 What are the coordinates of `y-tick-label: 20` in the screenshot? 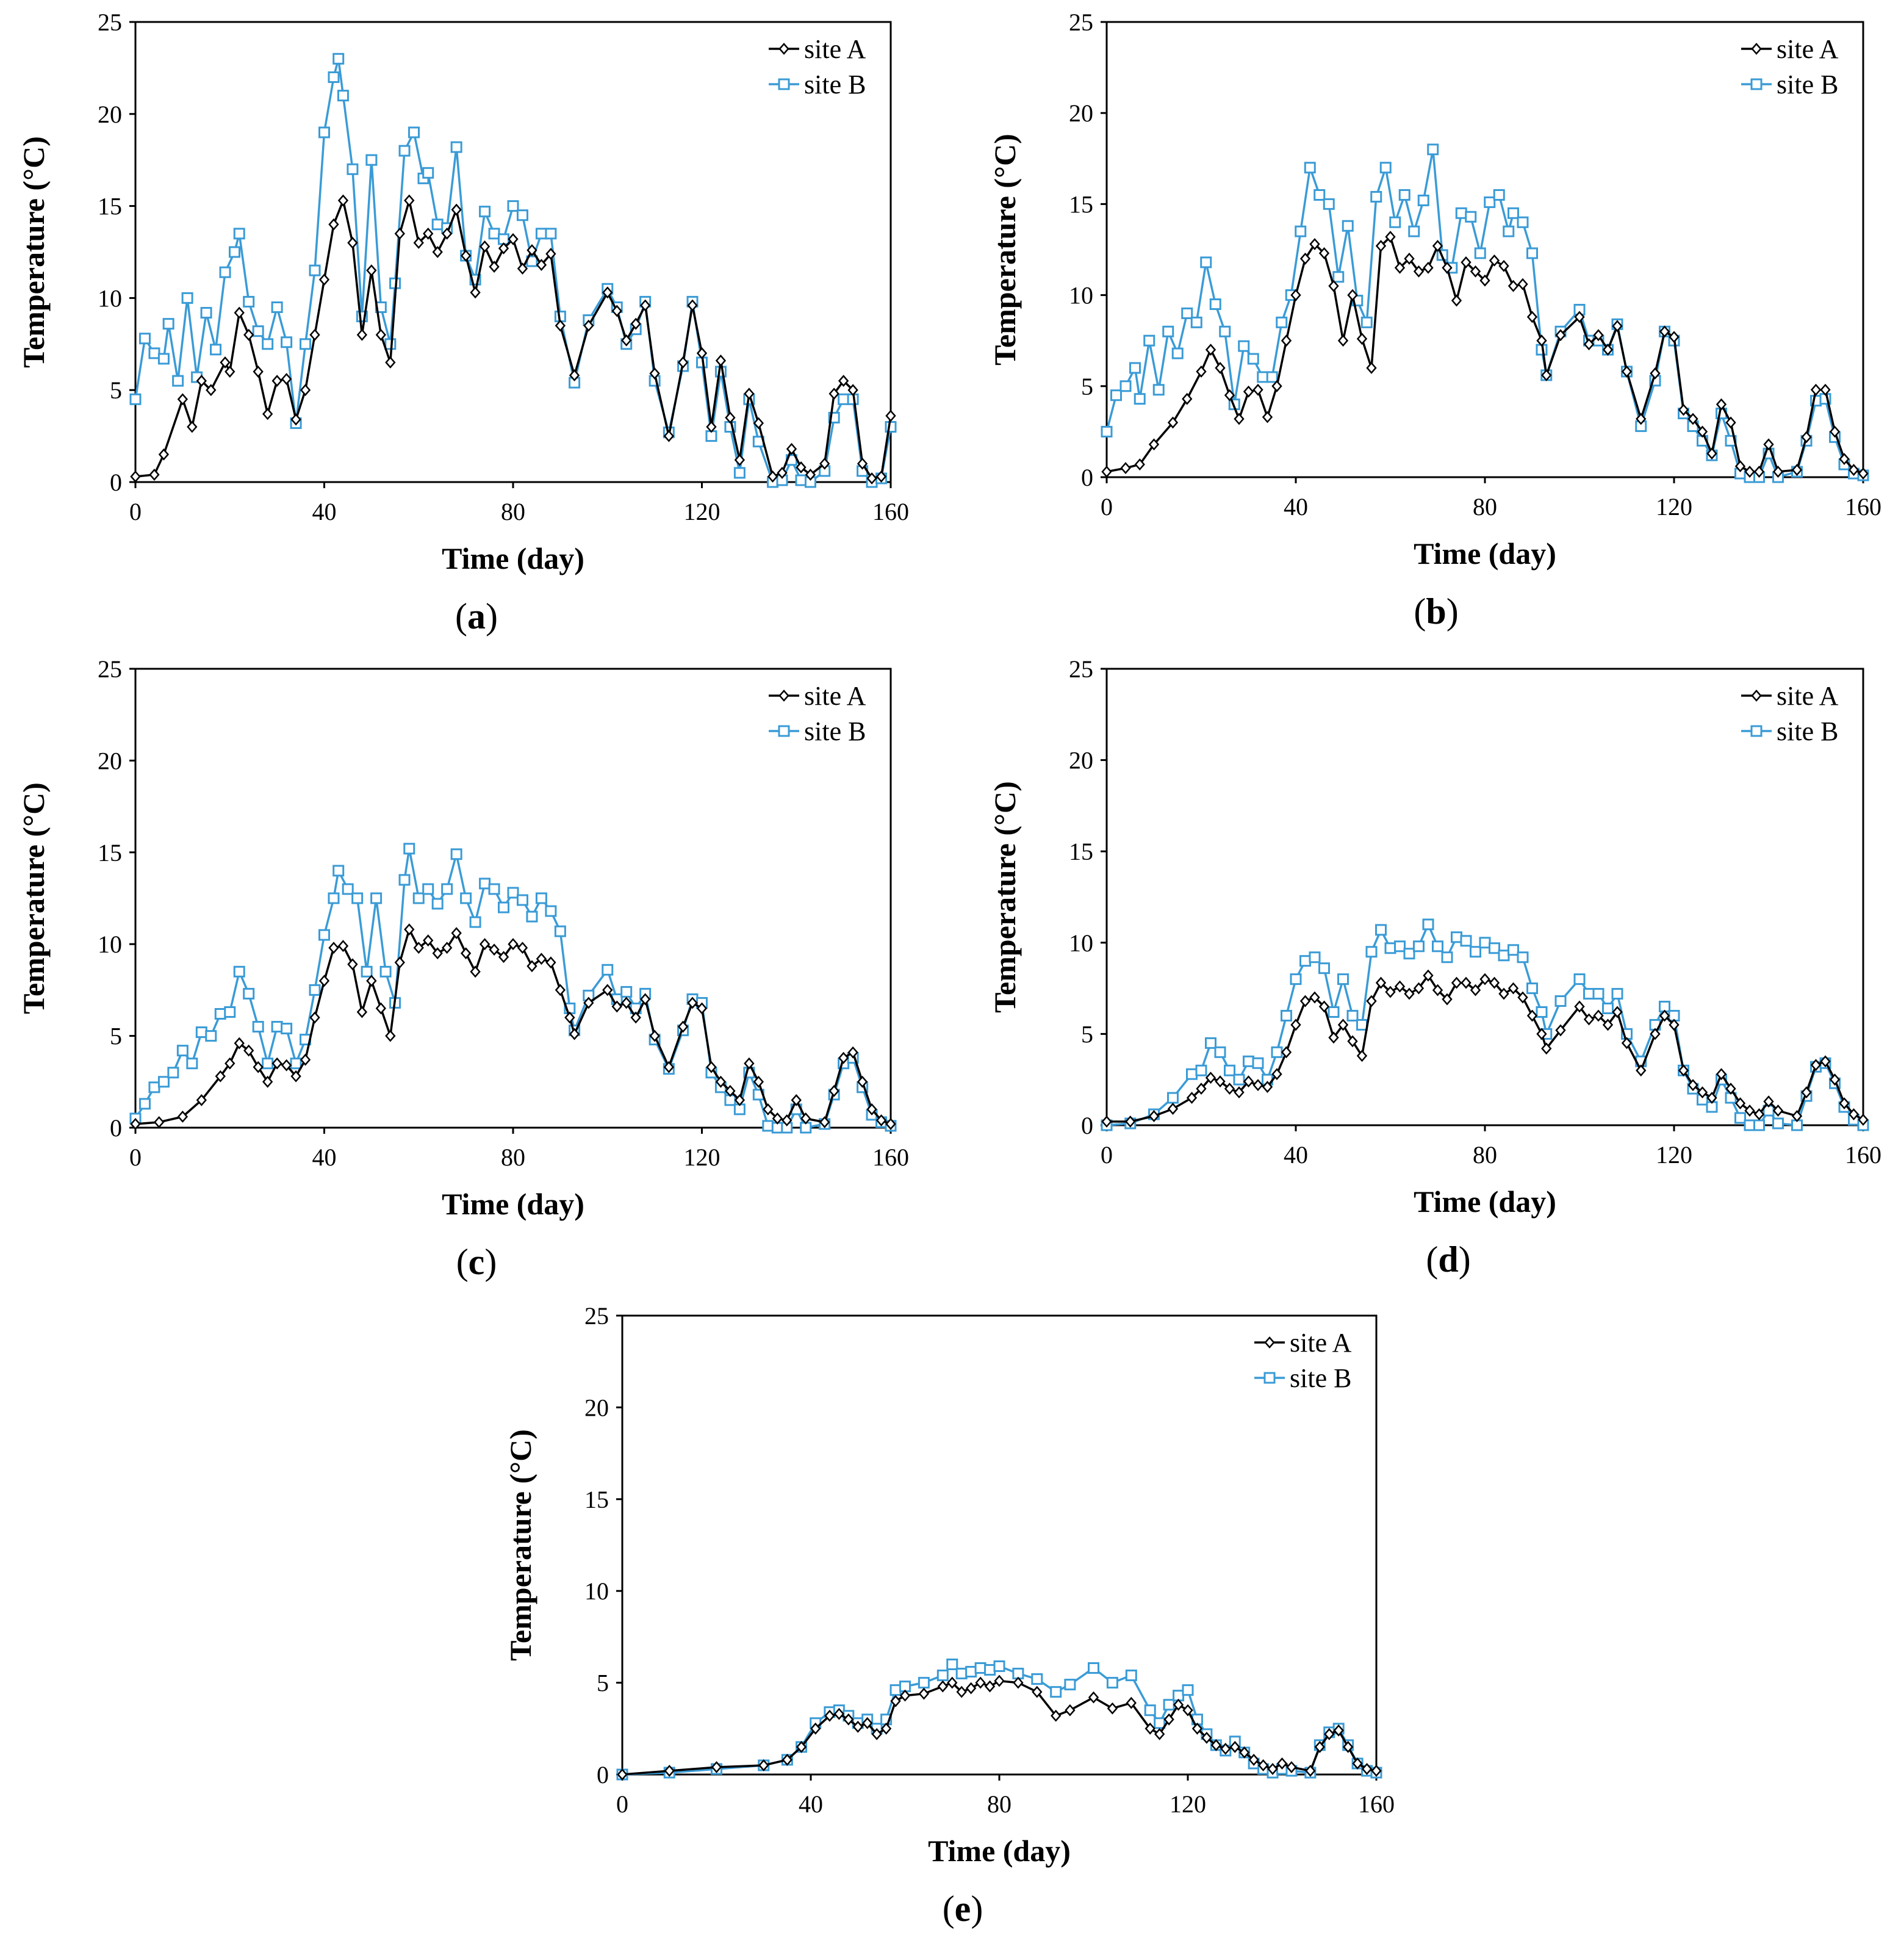 It's located at (1081, 113).